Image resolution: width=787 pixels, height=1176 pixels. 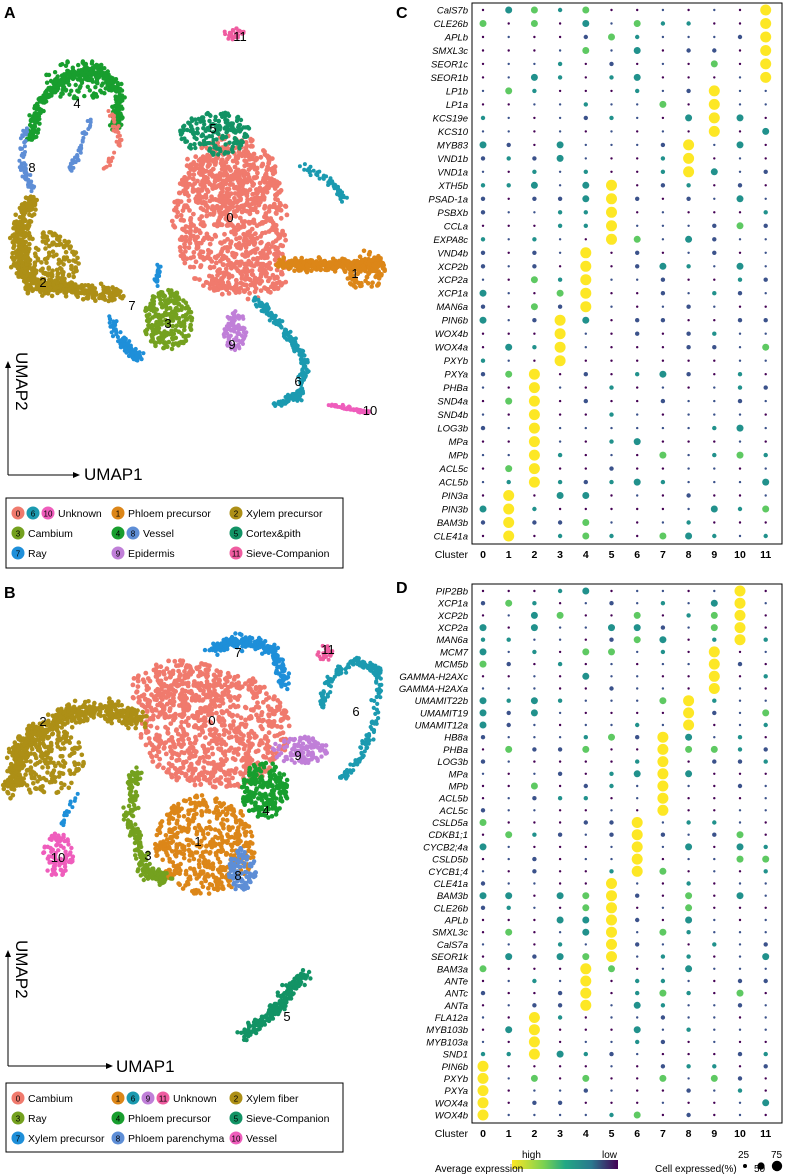 What do you see at coordinates (167, 1138) in the screenshot?
I see `legend-item: 8 Phloem parenchyma` at bounding box center [167, 1138].